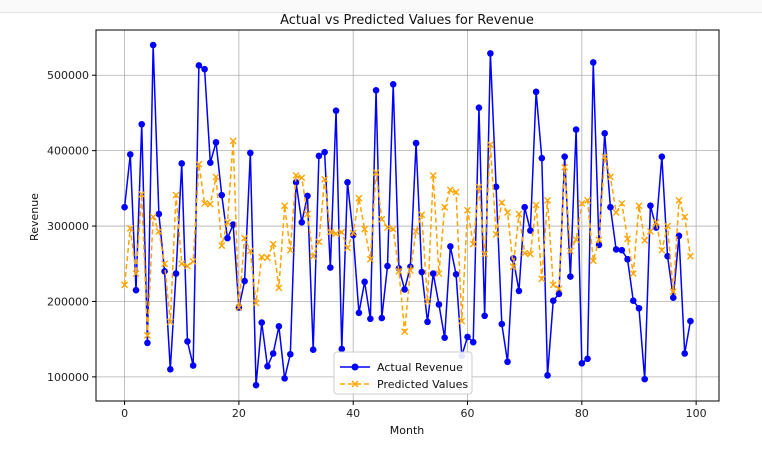 This screenshot has height=449, width=762. What do you see at coordinates (420, 367) in the screenshot?
I see `legend-actual-label: Actual Revenue` at bounding box center [420, 367].